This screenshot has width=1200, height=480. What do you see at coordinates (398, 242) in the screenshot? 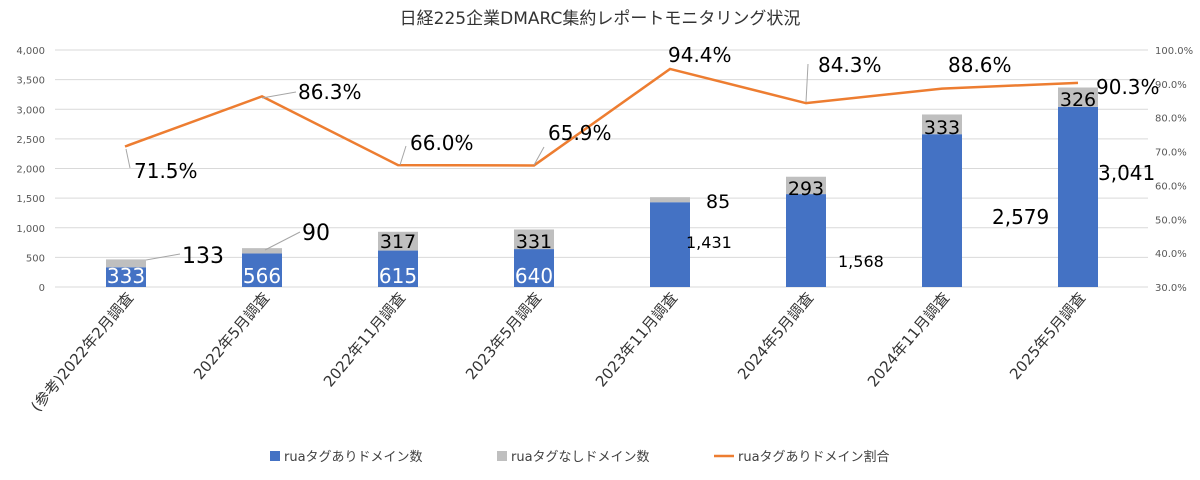
I see `data-label-rua-absent: 317` at bounding box center [398, 242].